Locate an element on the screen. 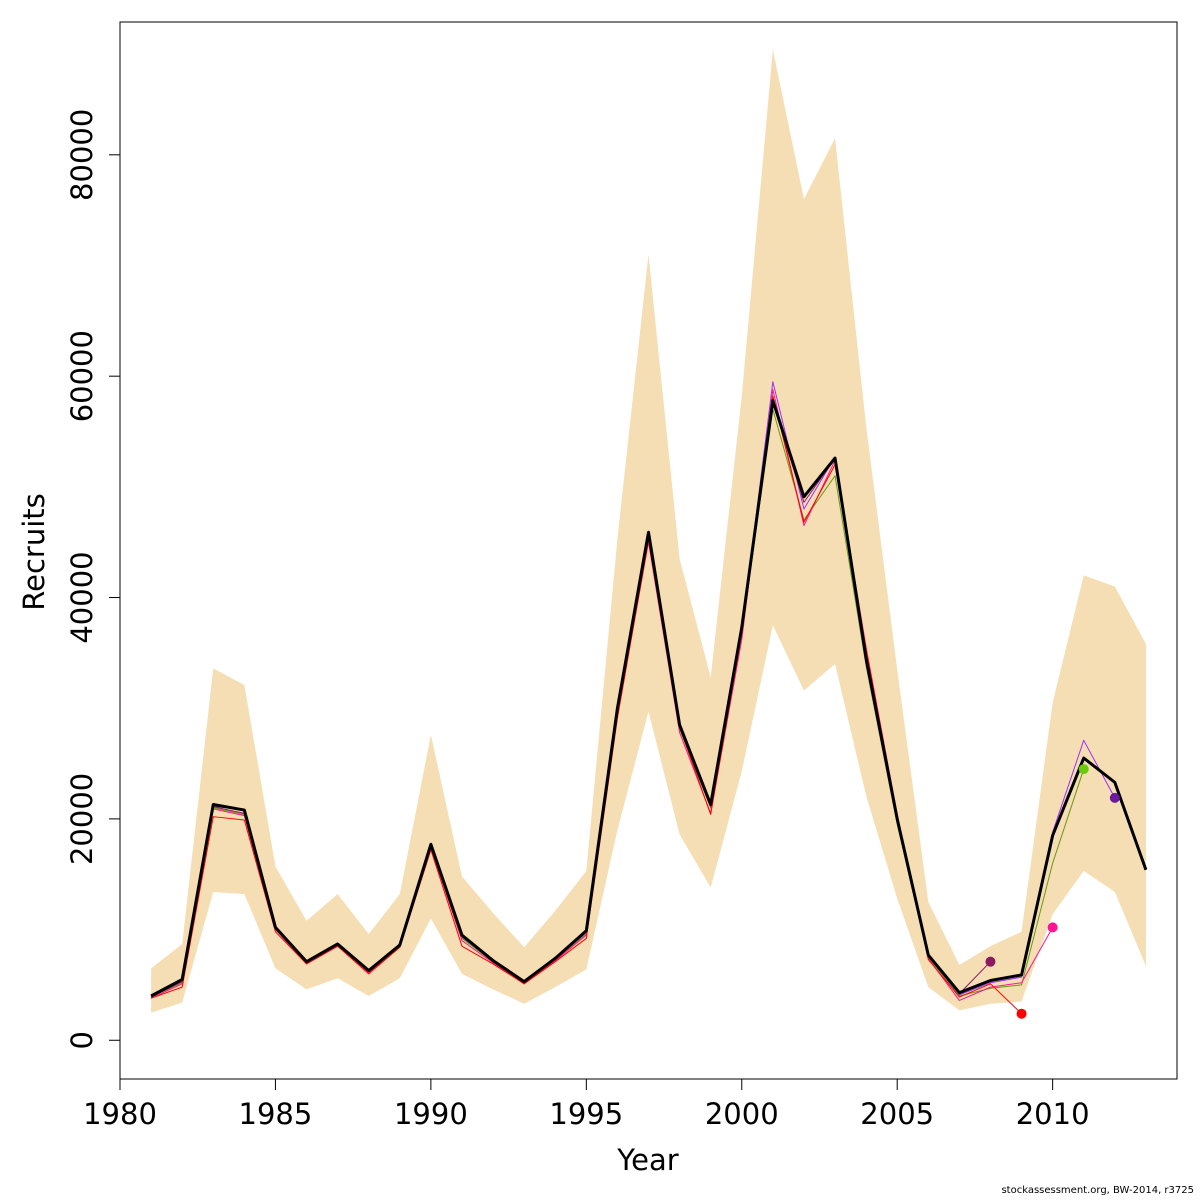 This screenshot has width=1200, height=1200. x-axis: 1980 1985 1990 1995 2000 2005 2010 is located at coordinates (586, 1104).